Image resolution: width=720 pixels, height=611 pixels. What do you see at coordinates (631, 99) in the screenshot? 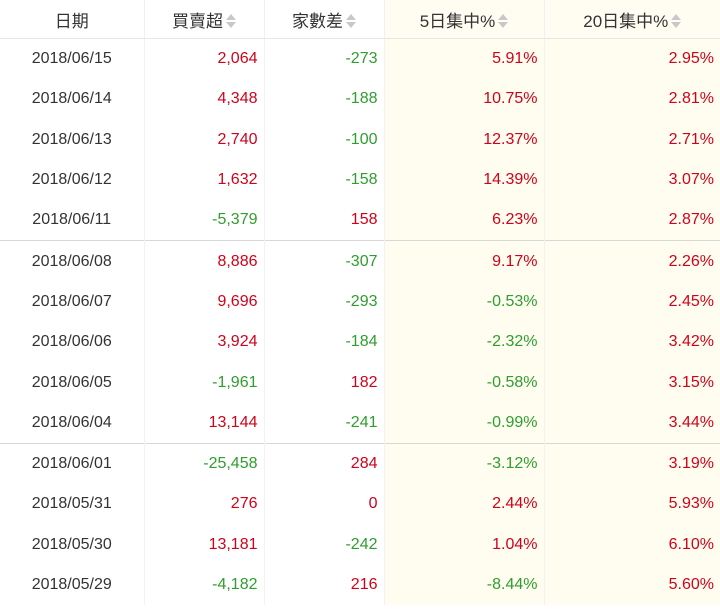
I see `cell-concentration-20d: 2.81%` at bounding box center [631, 99].